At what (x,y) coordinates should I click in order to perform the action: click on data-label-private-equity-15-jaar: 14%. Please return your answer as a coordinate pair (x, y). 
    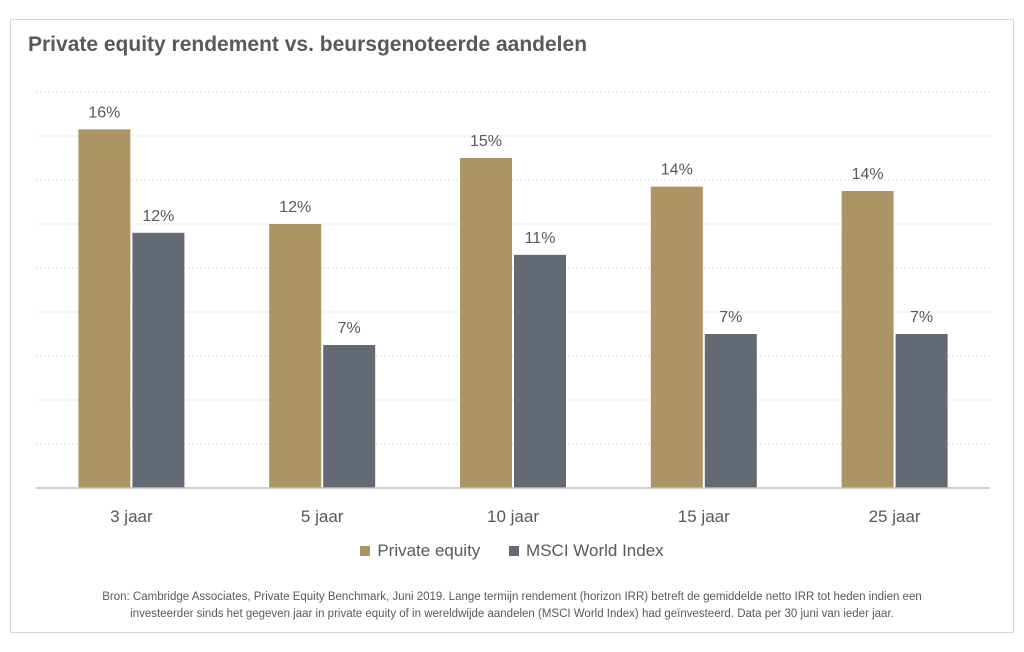
    Looking at the image, I should click on (677, 170).